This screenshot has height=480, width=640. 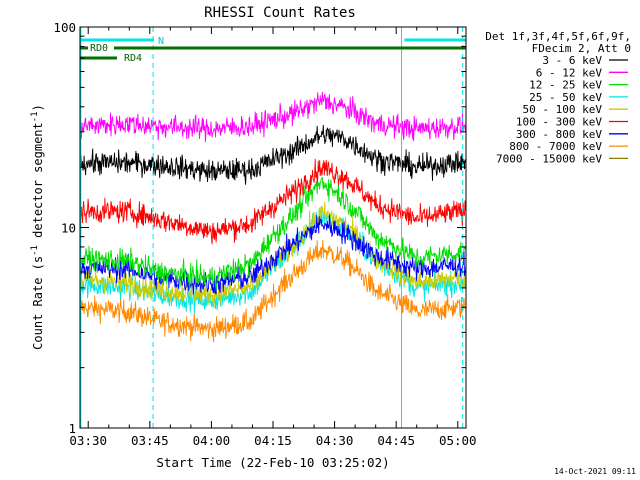 I want to click on footer-timestamp: 14-Oct-2021 09:11, so click(x=595, y=471).